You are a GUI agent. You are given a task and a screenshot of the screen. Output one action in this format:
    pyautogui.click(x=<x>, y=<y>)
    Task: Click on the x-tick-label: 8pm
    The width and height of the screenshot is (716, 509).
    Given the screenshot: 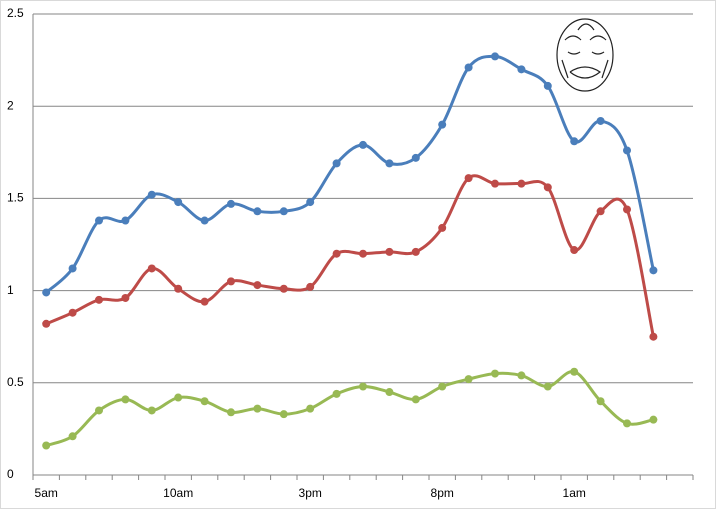 What is the action you would take?
    pyautogui.click(x=442, y=493)
    